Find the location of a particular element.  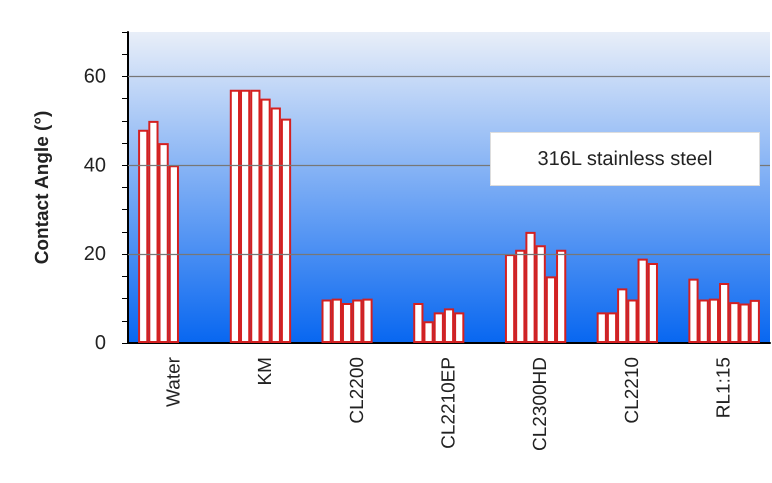

y-tick-label: 60 is located at coordinates (95, 76).